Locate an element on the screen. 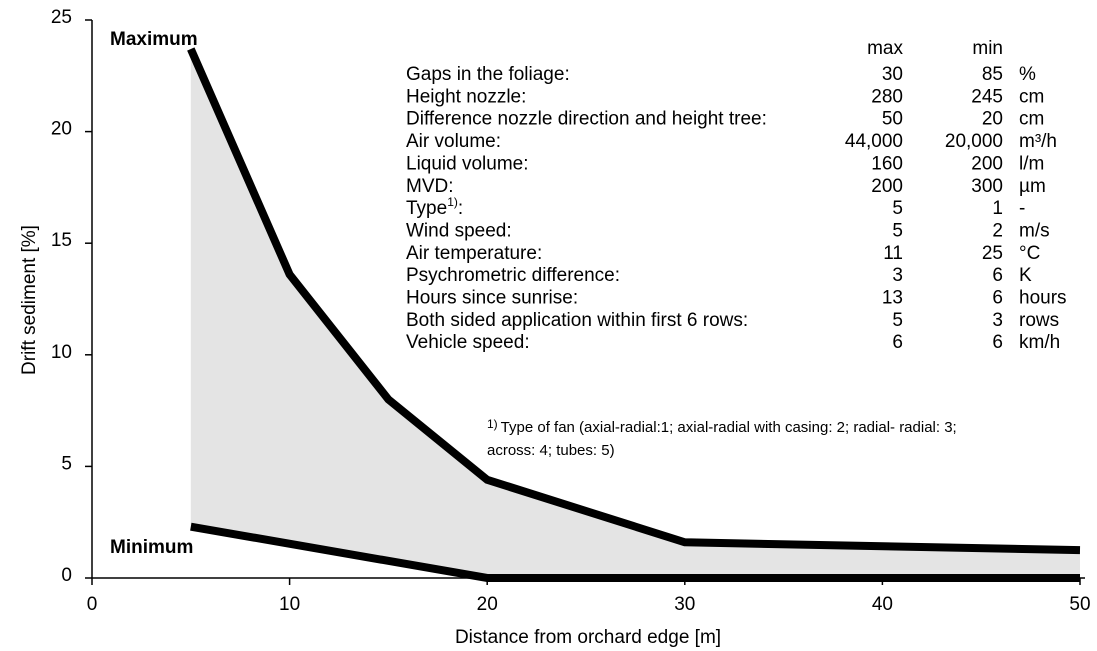  y-tick-label: 15 is located at coordinates (61, 240).